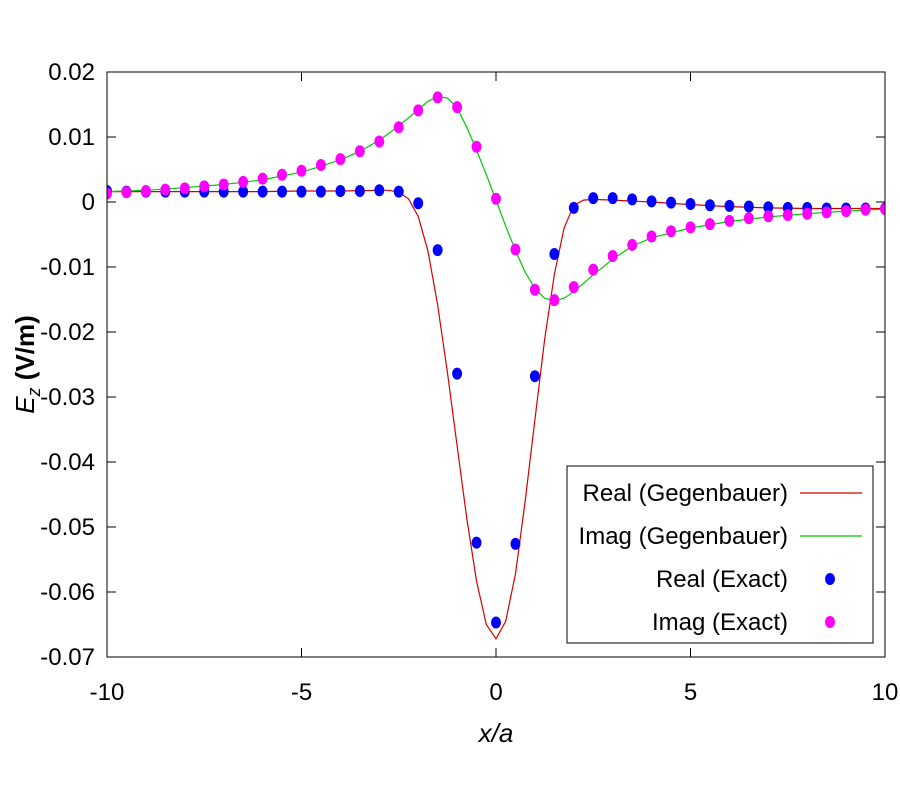  What do you see at coordinates (495, 733) in the screenshot?
I see `x-axis-title: x/a` at bounding box center [495, 733].